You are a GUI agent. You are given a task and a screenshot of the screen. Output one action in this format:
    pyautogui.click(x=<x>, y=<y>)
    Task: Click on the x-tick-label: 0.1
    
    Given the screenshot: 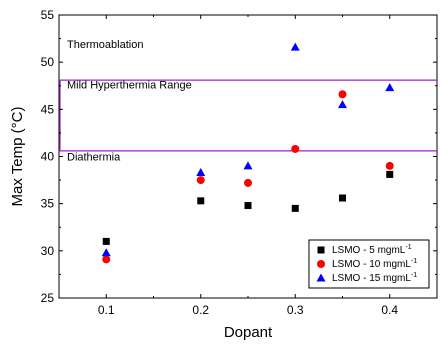 What is the action you would take?
    pyautogui.click(x=106, y=310)
    